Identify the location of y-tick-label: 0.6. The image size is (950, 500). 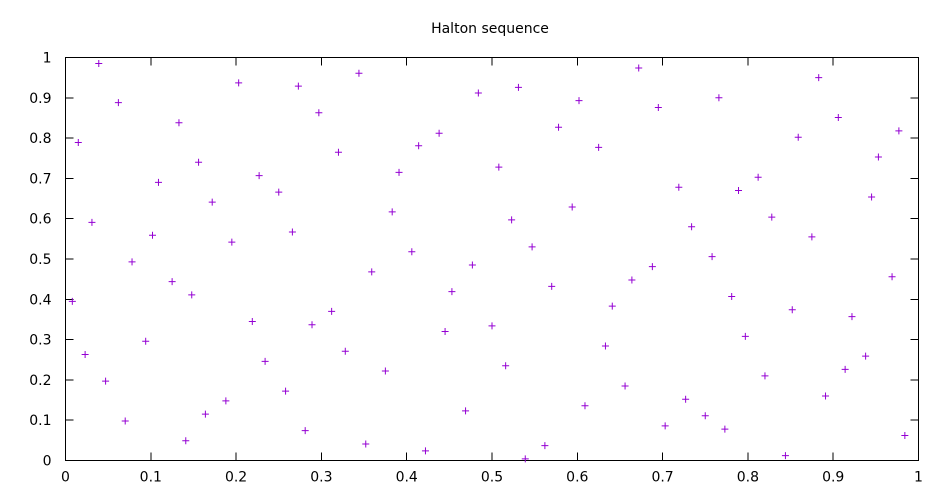
(40, 220).